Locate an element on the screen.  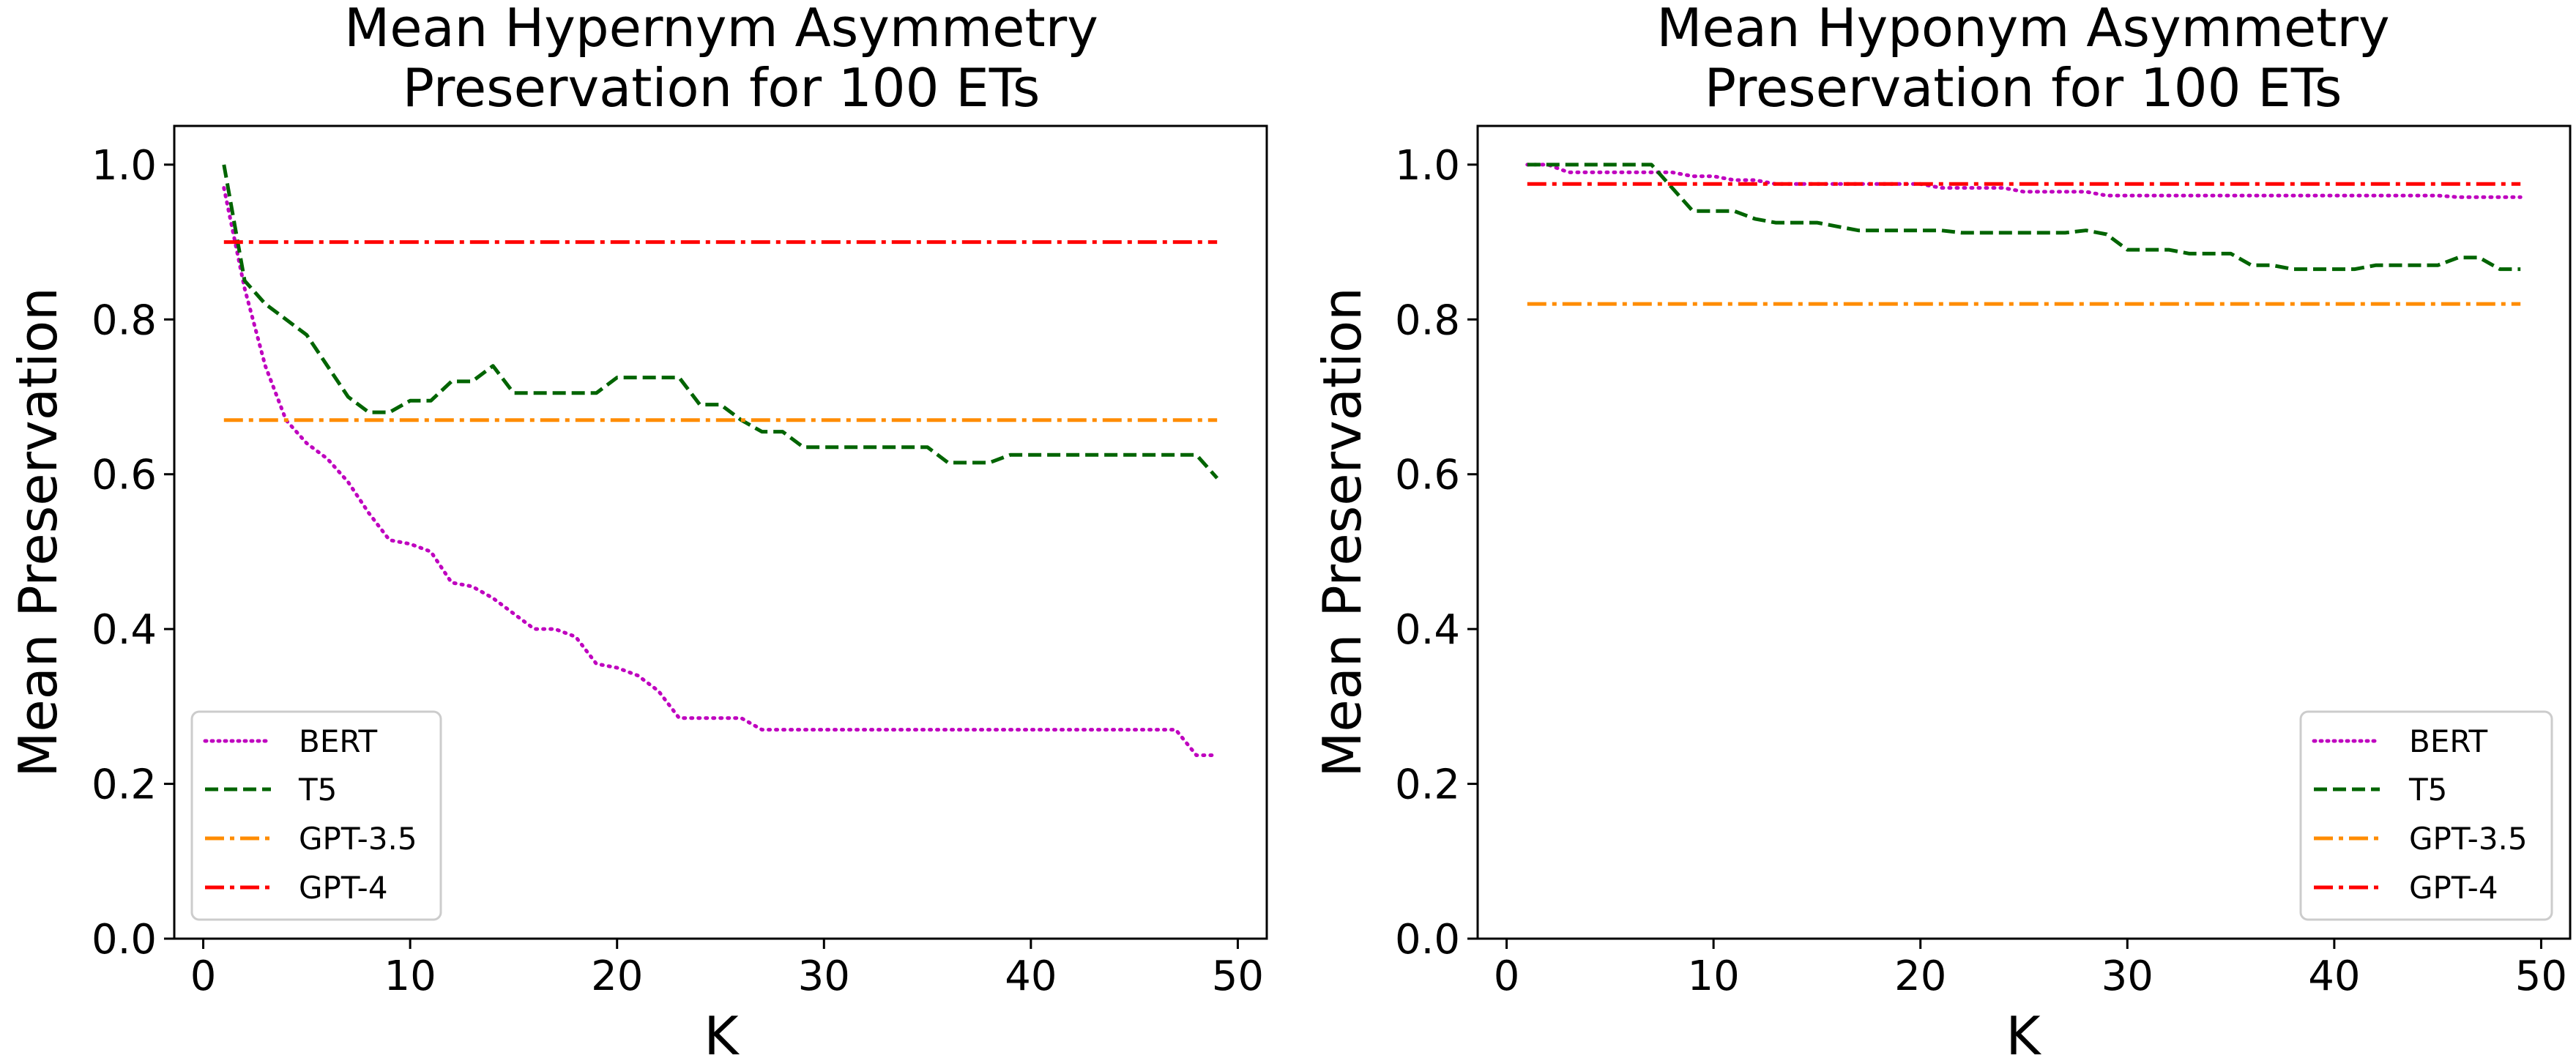
series-group is located at coordinates (2024, 234).